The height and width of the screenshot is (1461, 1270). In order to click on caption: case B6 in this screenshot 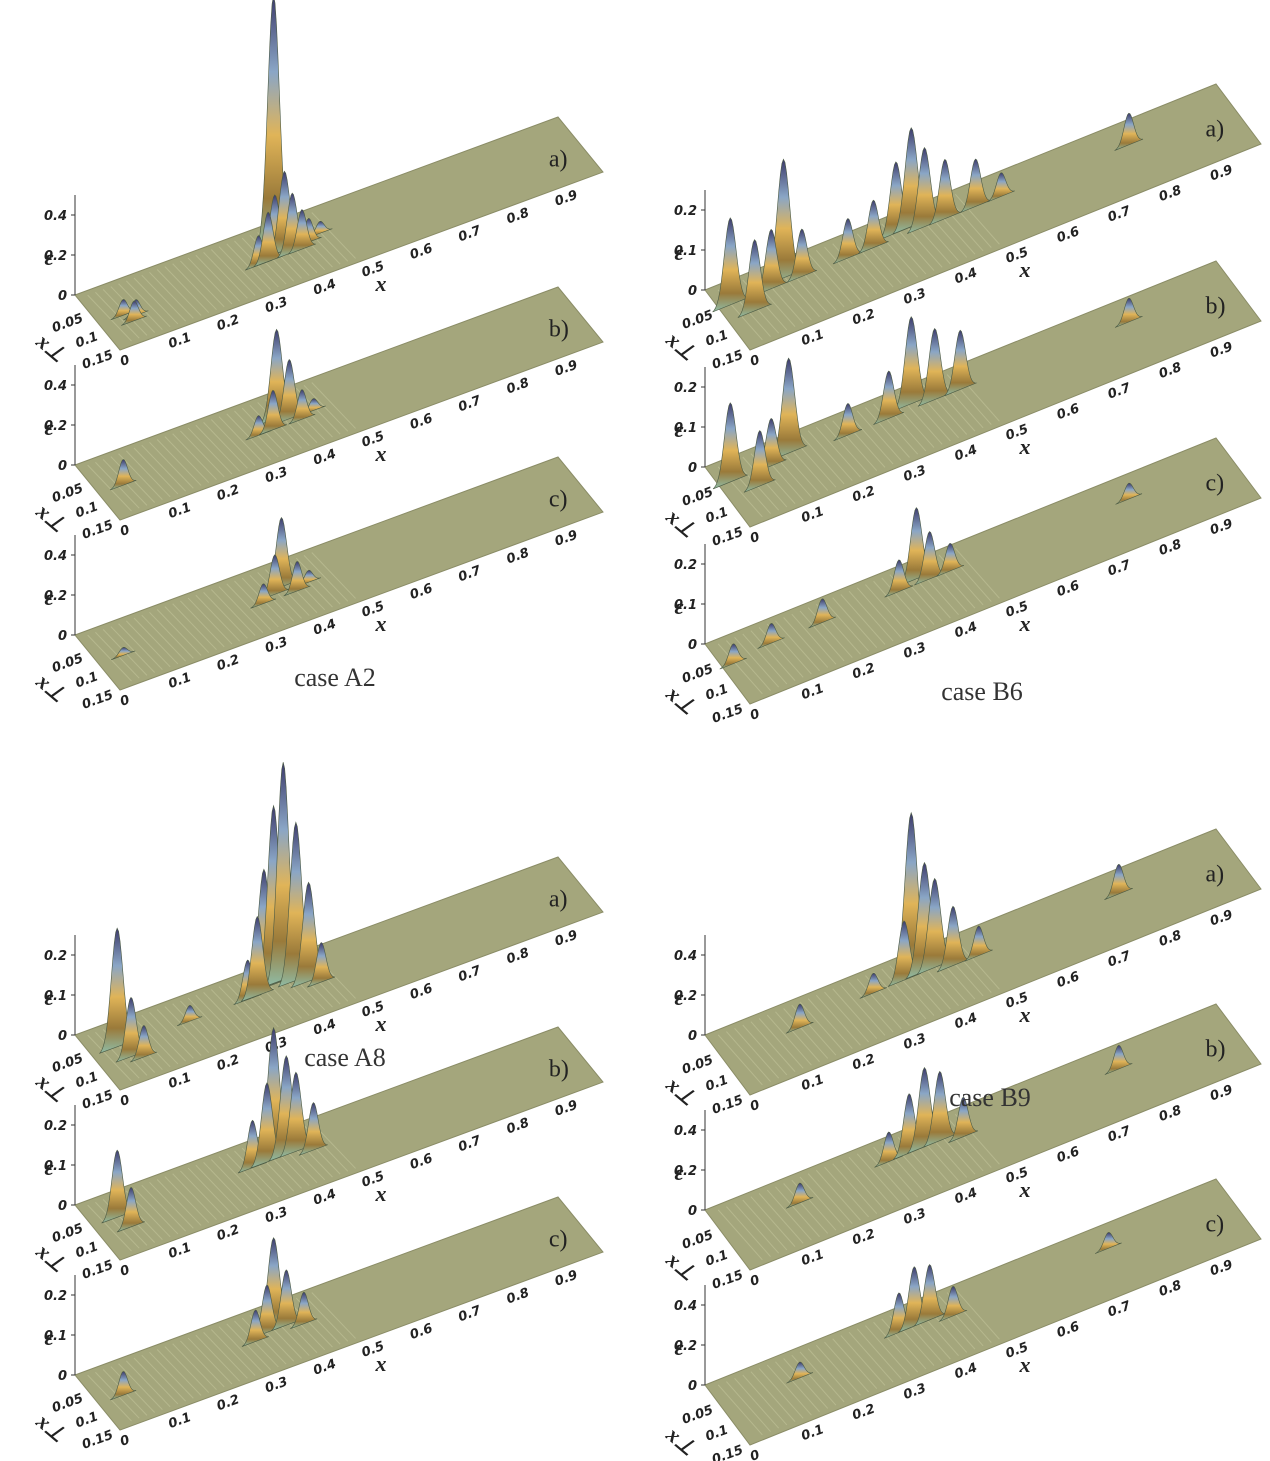, I will do `click(982, 691)`.